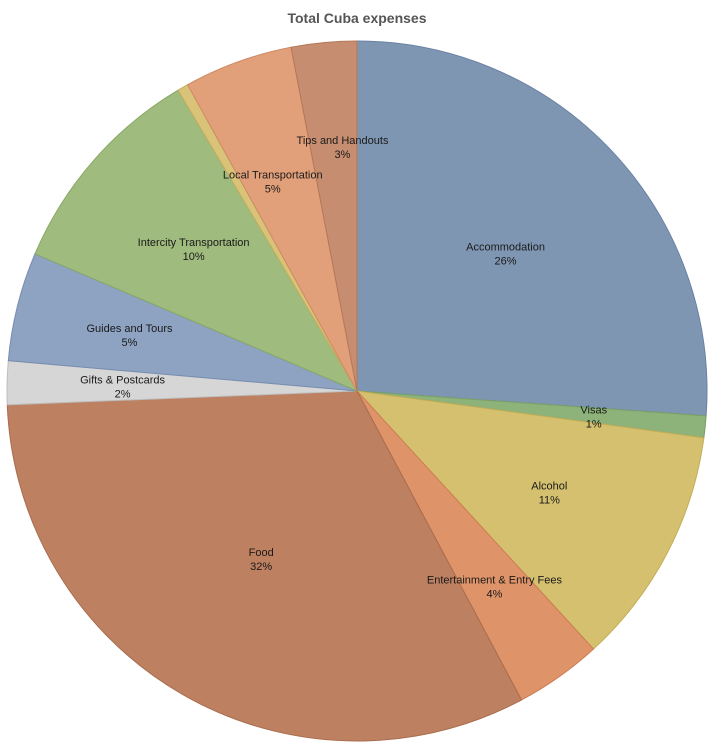 Image resolution: width=714 pixels, height=748 pixels. What do you see at coordinates (495, 580) in the screenshot?
I see `slice-label-entertainment-and-entry-fees: Entertainment & Entry Fees` at bounding box center [495, 580].